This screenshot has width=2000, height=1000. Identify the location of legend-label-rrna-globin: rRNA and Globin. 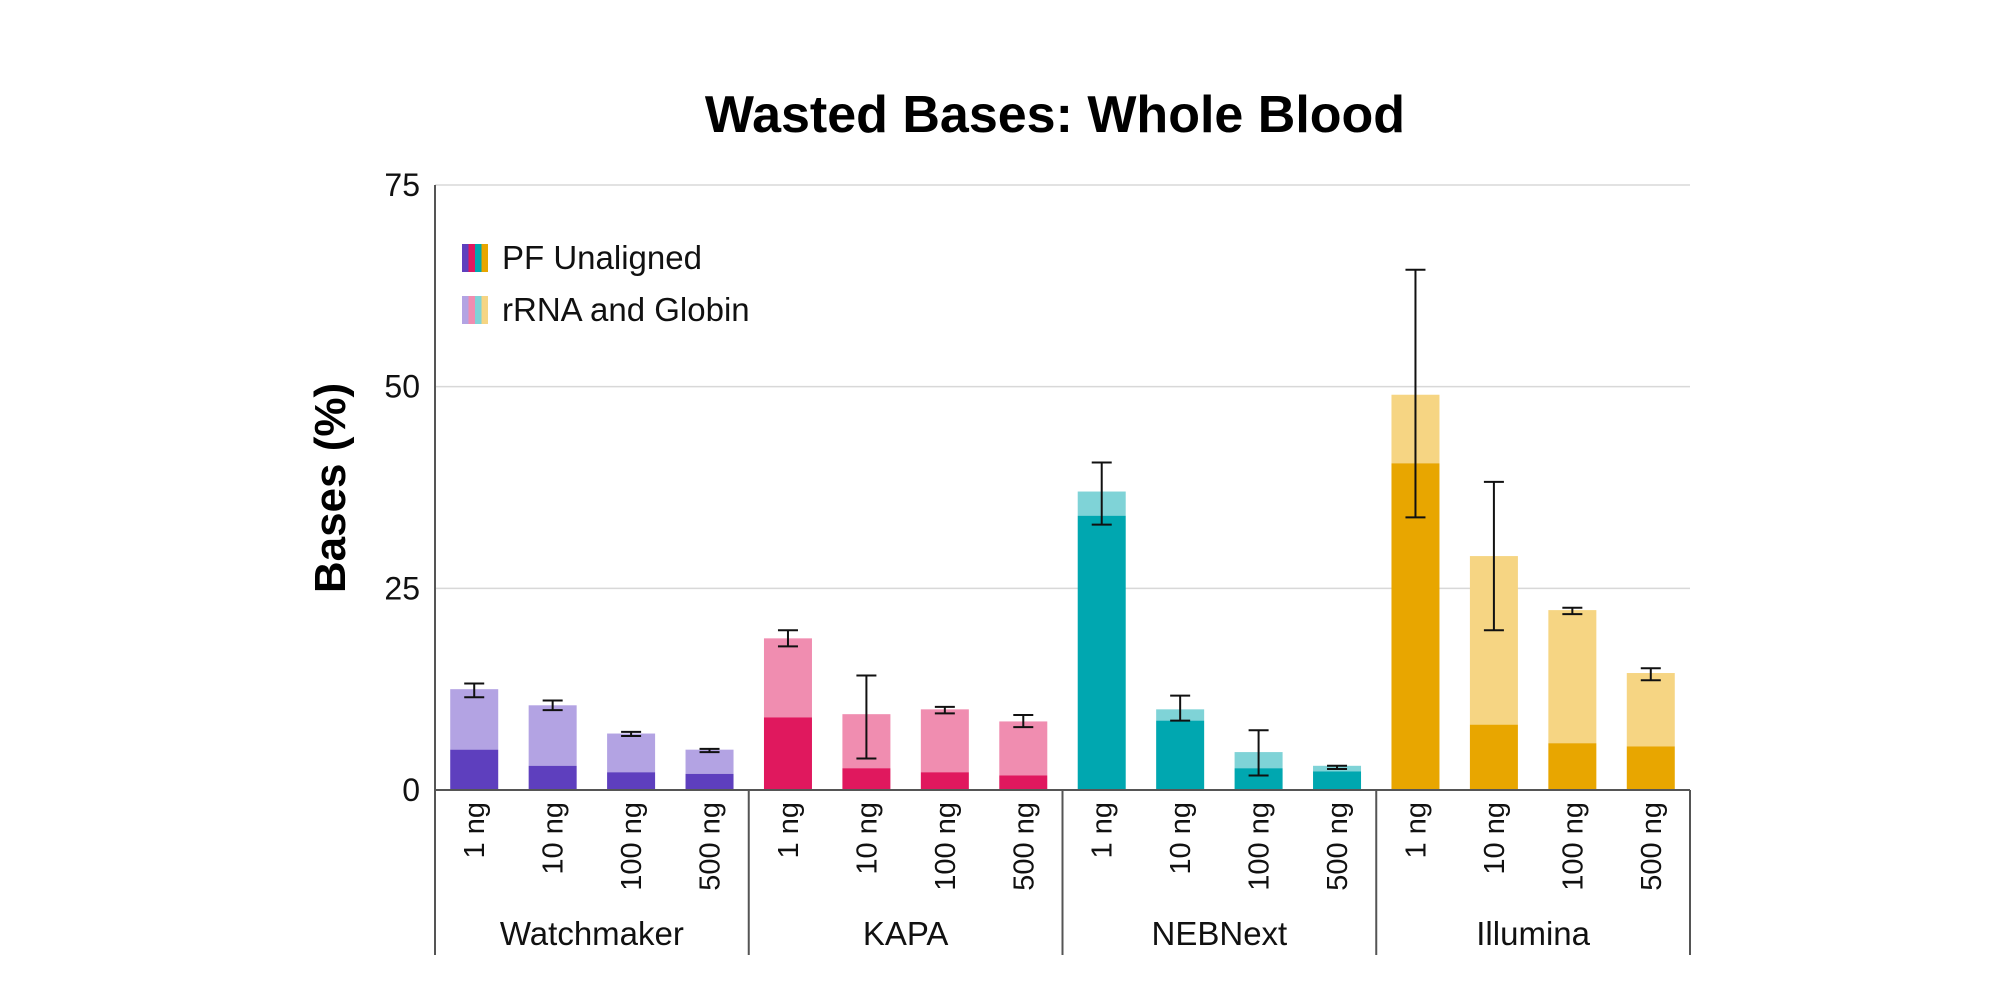
(626, 309).